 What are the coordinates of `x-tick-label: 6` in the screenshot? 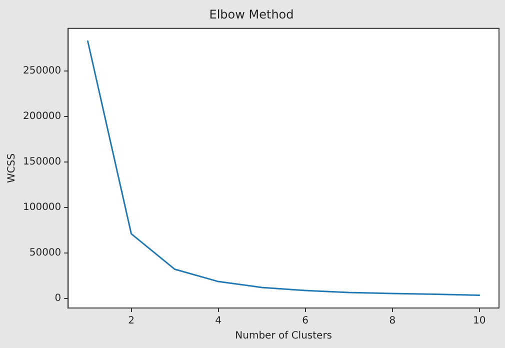 It's located at (305, 321).